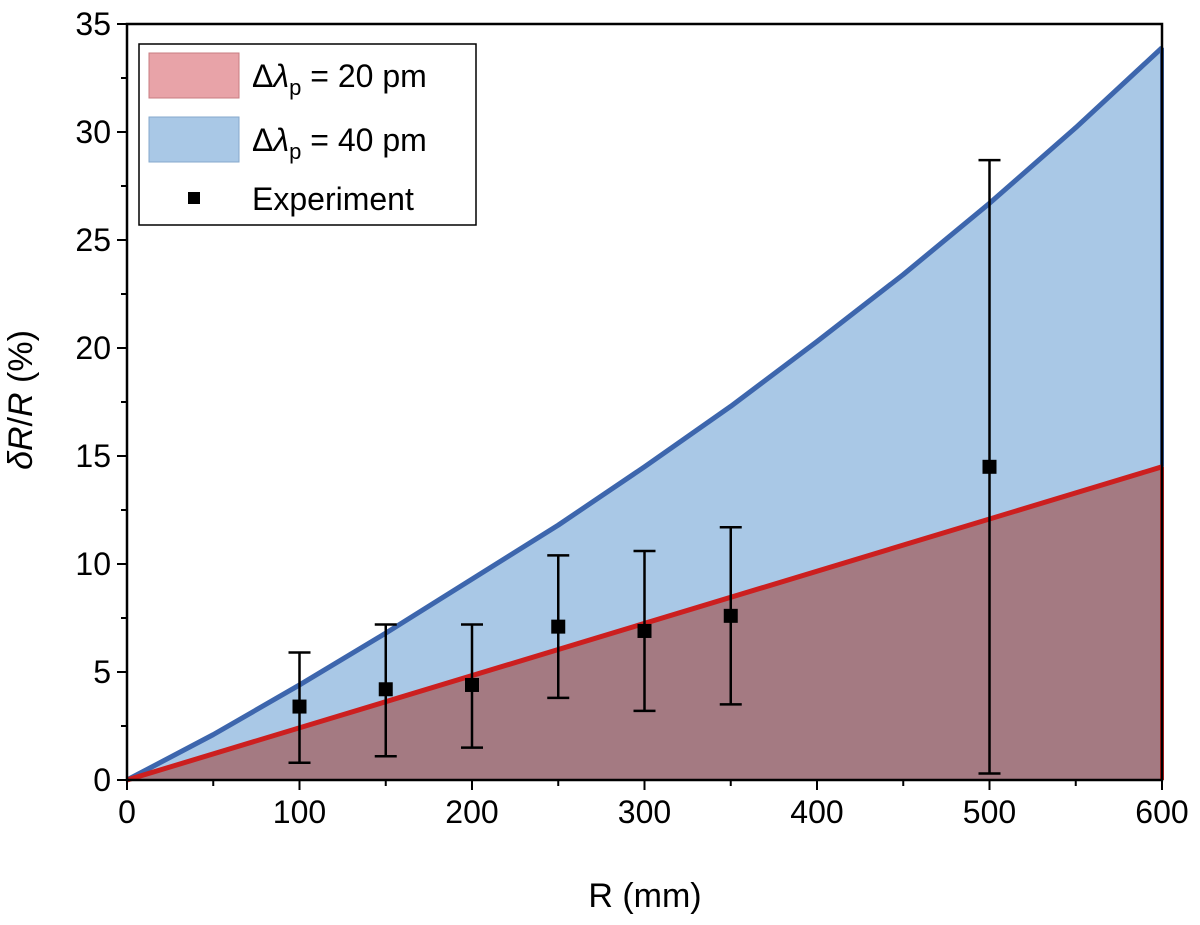  What do you see at coordinates (194, 139) in the screenshot?
I see `legend-swatch-40pm` at bounding box center [194, 139].